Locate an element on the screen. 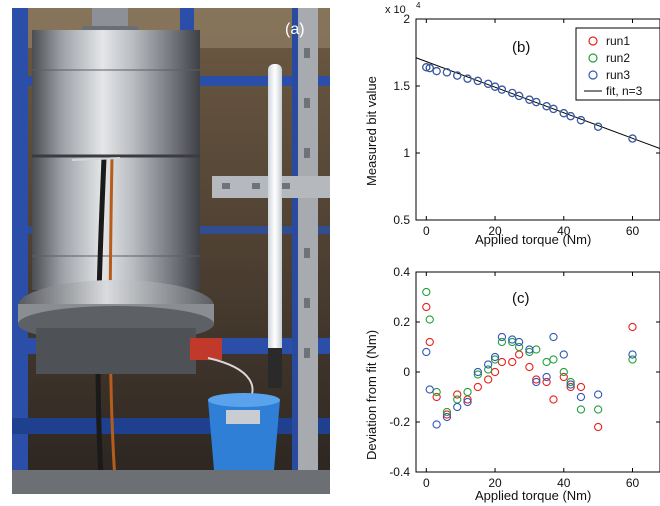  sensor-cylinder is located at coordinates (116, 160).